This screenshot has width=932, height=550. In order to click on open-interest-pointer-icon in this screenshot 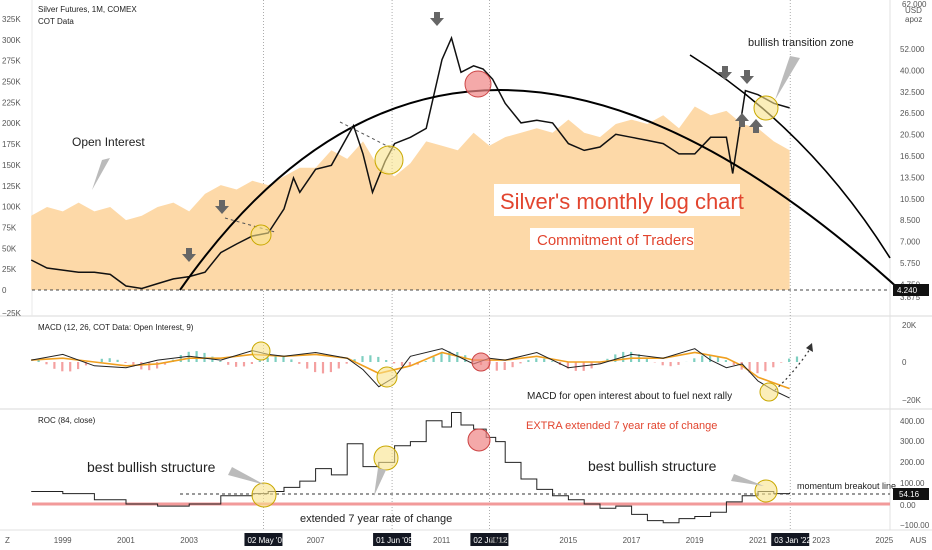, I will do `click(101, 174)`.